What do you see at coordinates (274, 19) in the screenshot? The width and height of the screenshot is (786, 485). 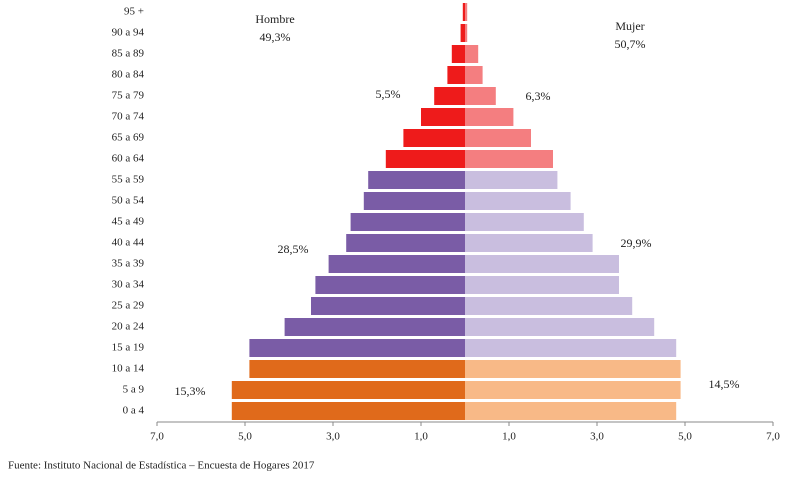 I see `annotation: Hombre` at bounding box center [274, 19].